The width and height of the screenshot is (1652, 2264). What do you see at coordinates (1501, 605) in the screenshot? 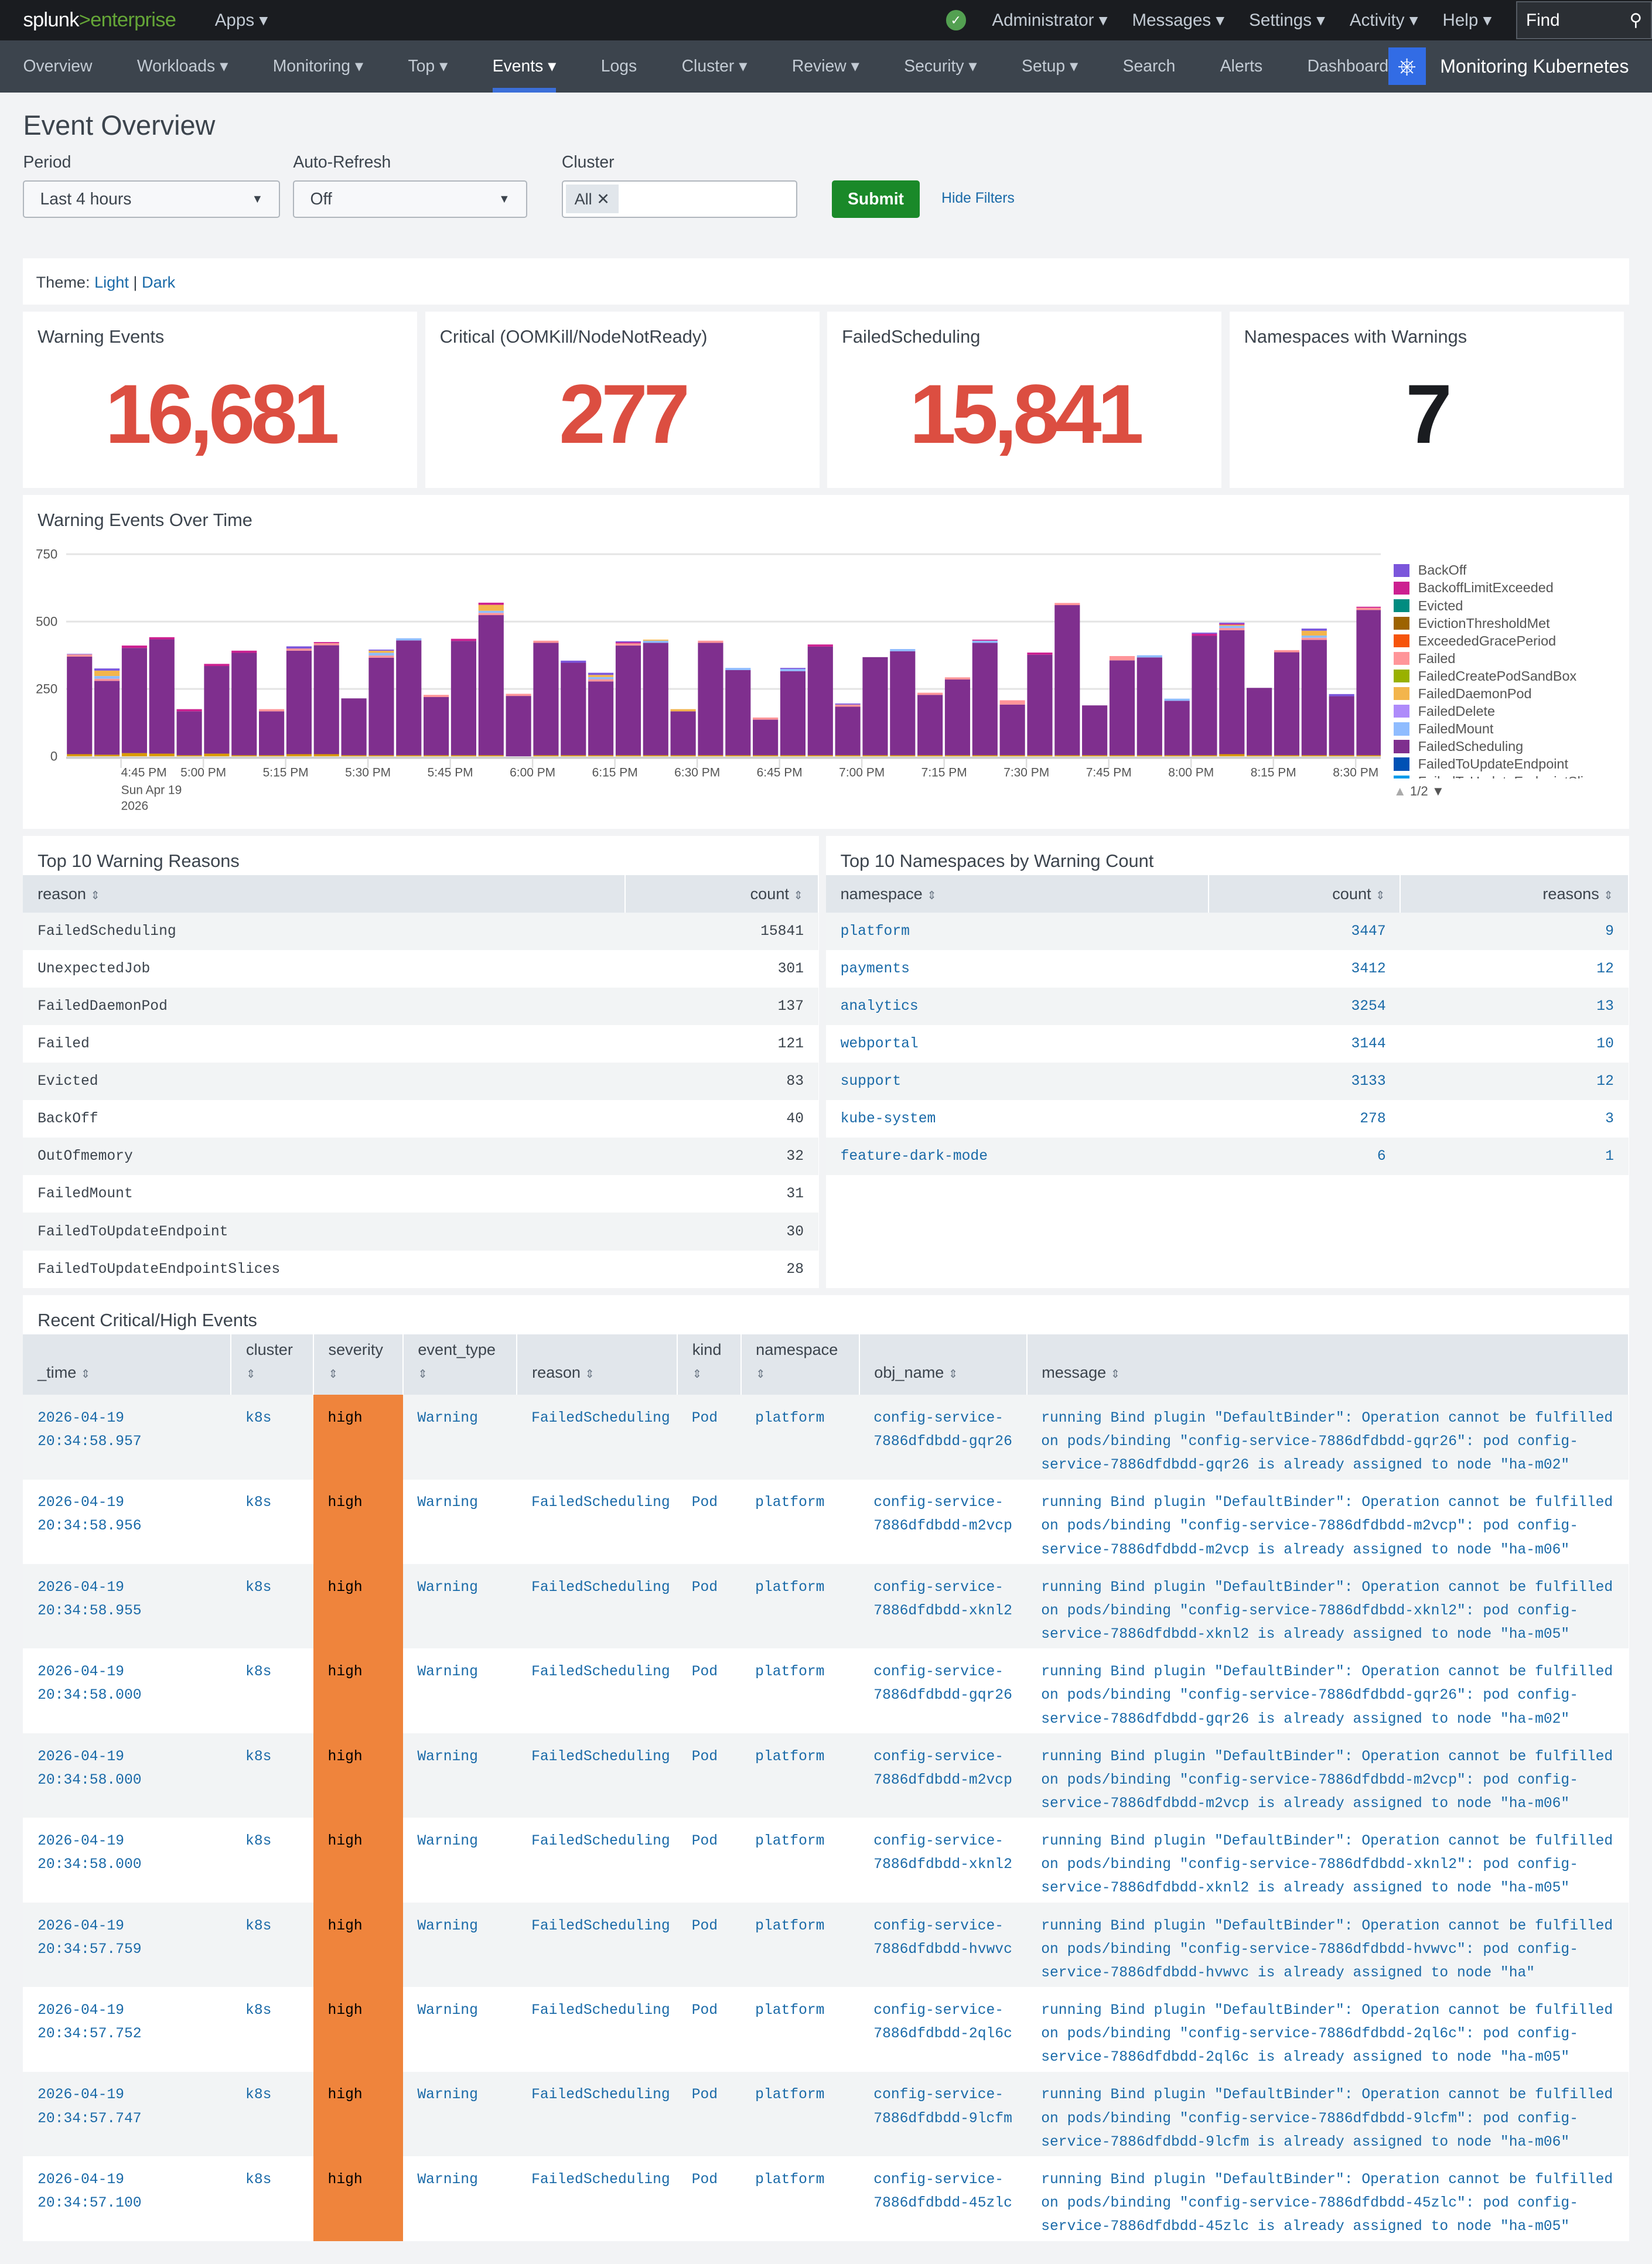
I see `legend-item: Evicted` at bounding box center [1501, 605].